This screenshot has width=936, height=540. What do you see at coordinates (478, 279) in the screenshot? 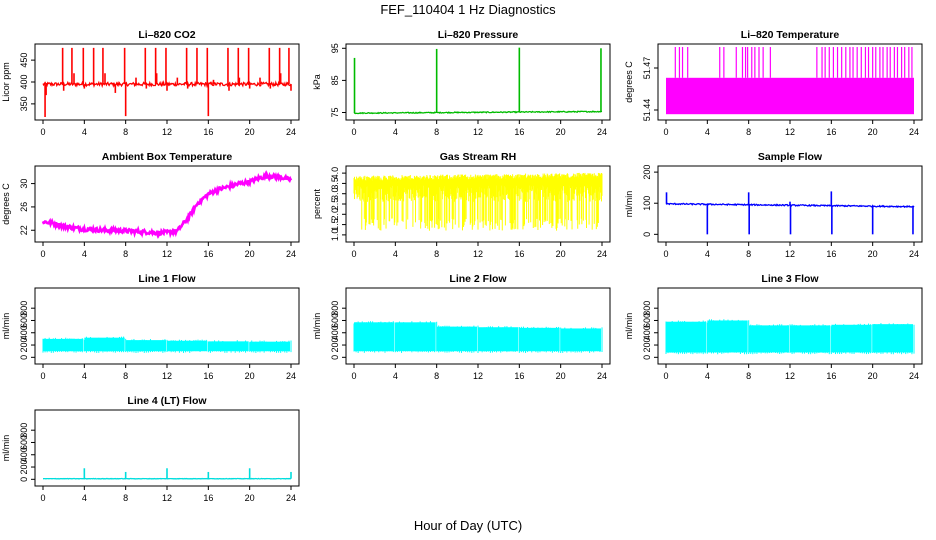
I see `chart-title: Line 2 Flow` at bounding box center [478, 279].